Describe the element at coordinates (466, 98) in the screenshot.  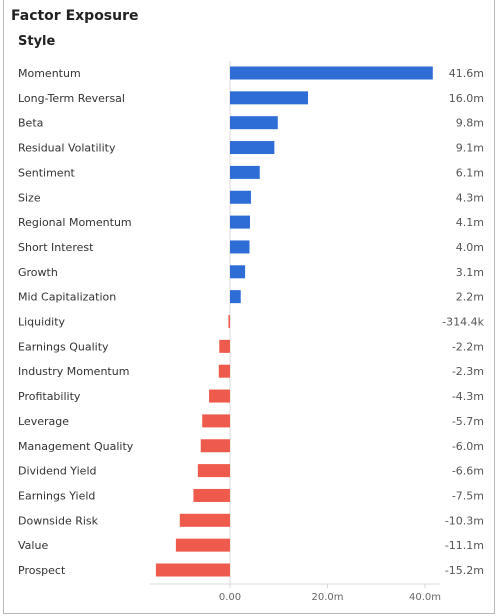
I see `value-label: 16.0m` at that location.